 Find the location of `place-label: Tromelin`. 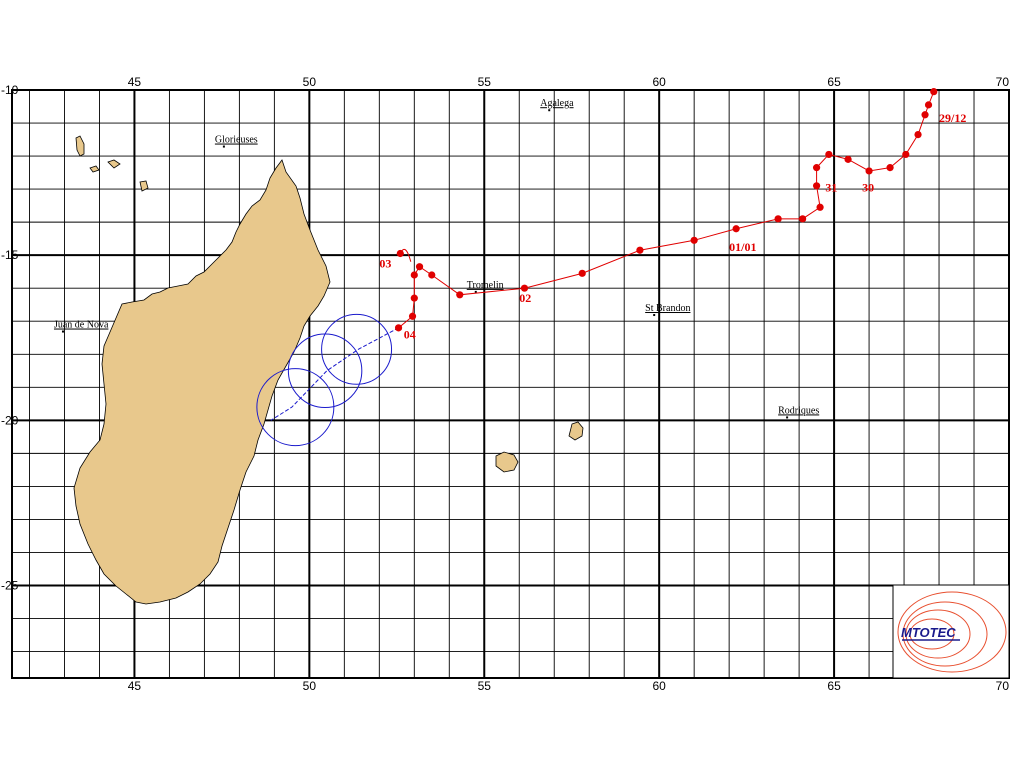

place-label: Tromelin is located at coordinates (485, 285).